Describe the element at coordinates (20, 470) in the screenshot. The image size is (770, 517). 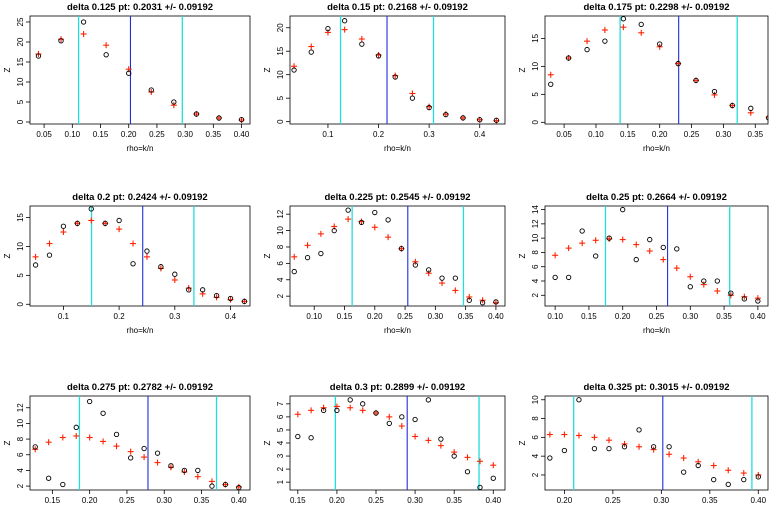
I see `y-tick-label: 4` at that location.